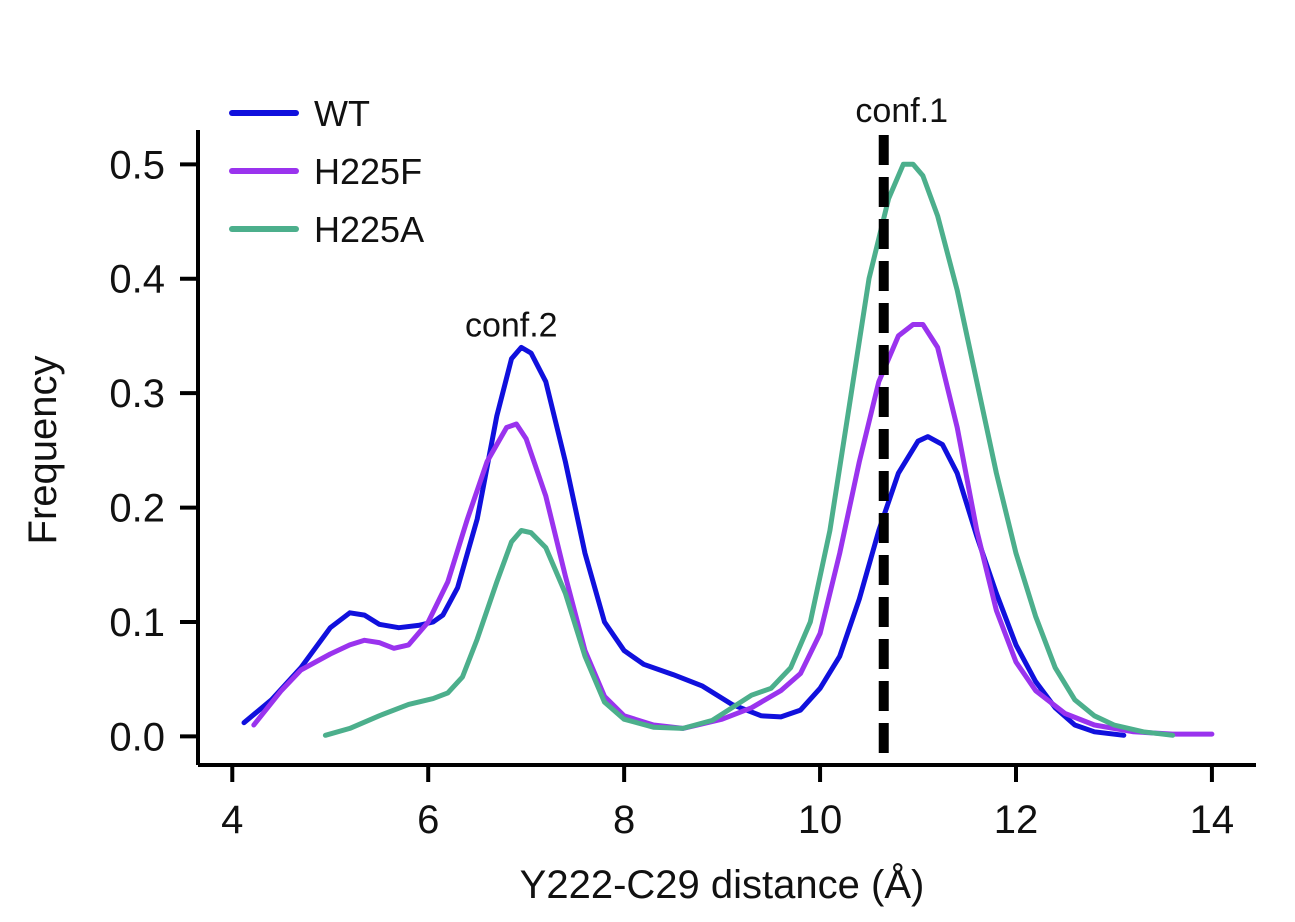  I want to click on x-tick-label: 12, so click(1016, 820).